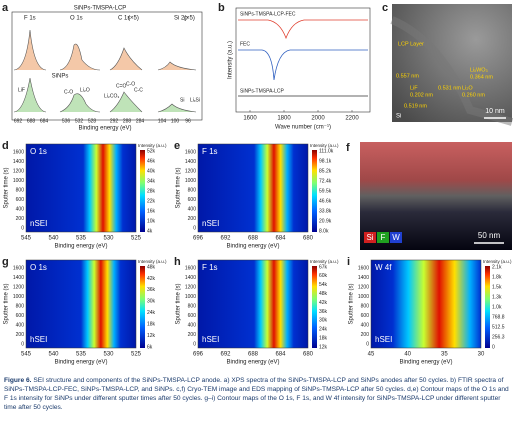 The width and height of the screenshot is (515, 430). I want to click on colorbar-label: 22k, so click(151, 201).